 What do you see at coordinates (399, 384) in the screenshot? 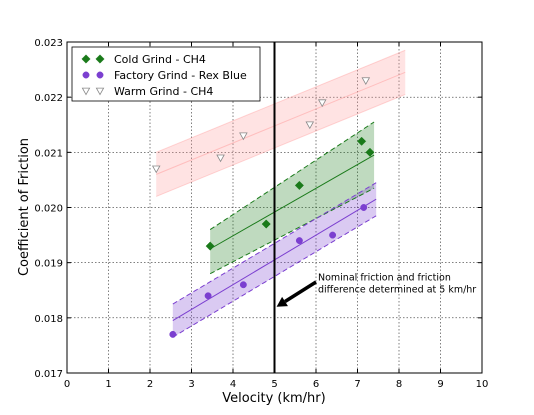
I see `x-tick-label: 8` at bounding box center [399, 384].